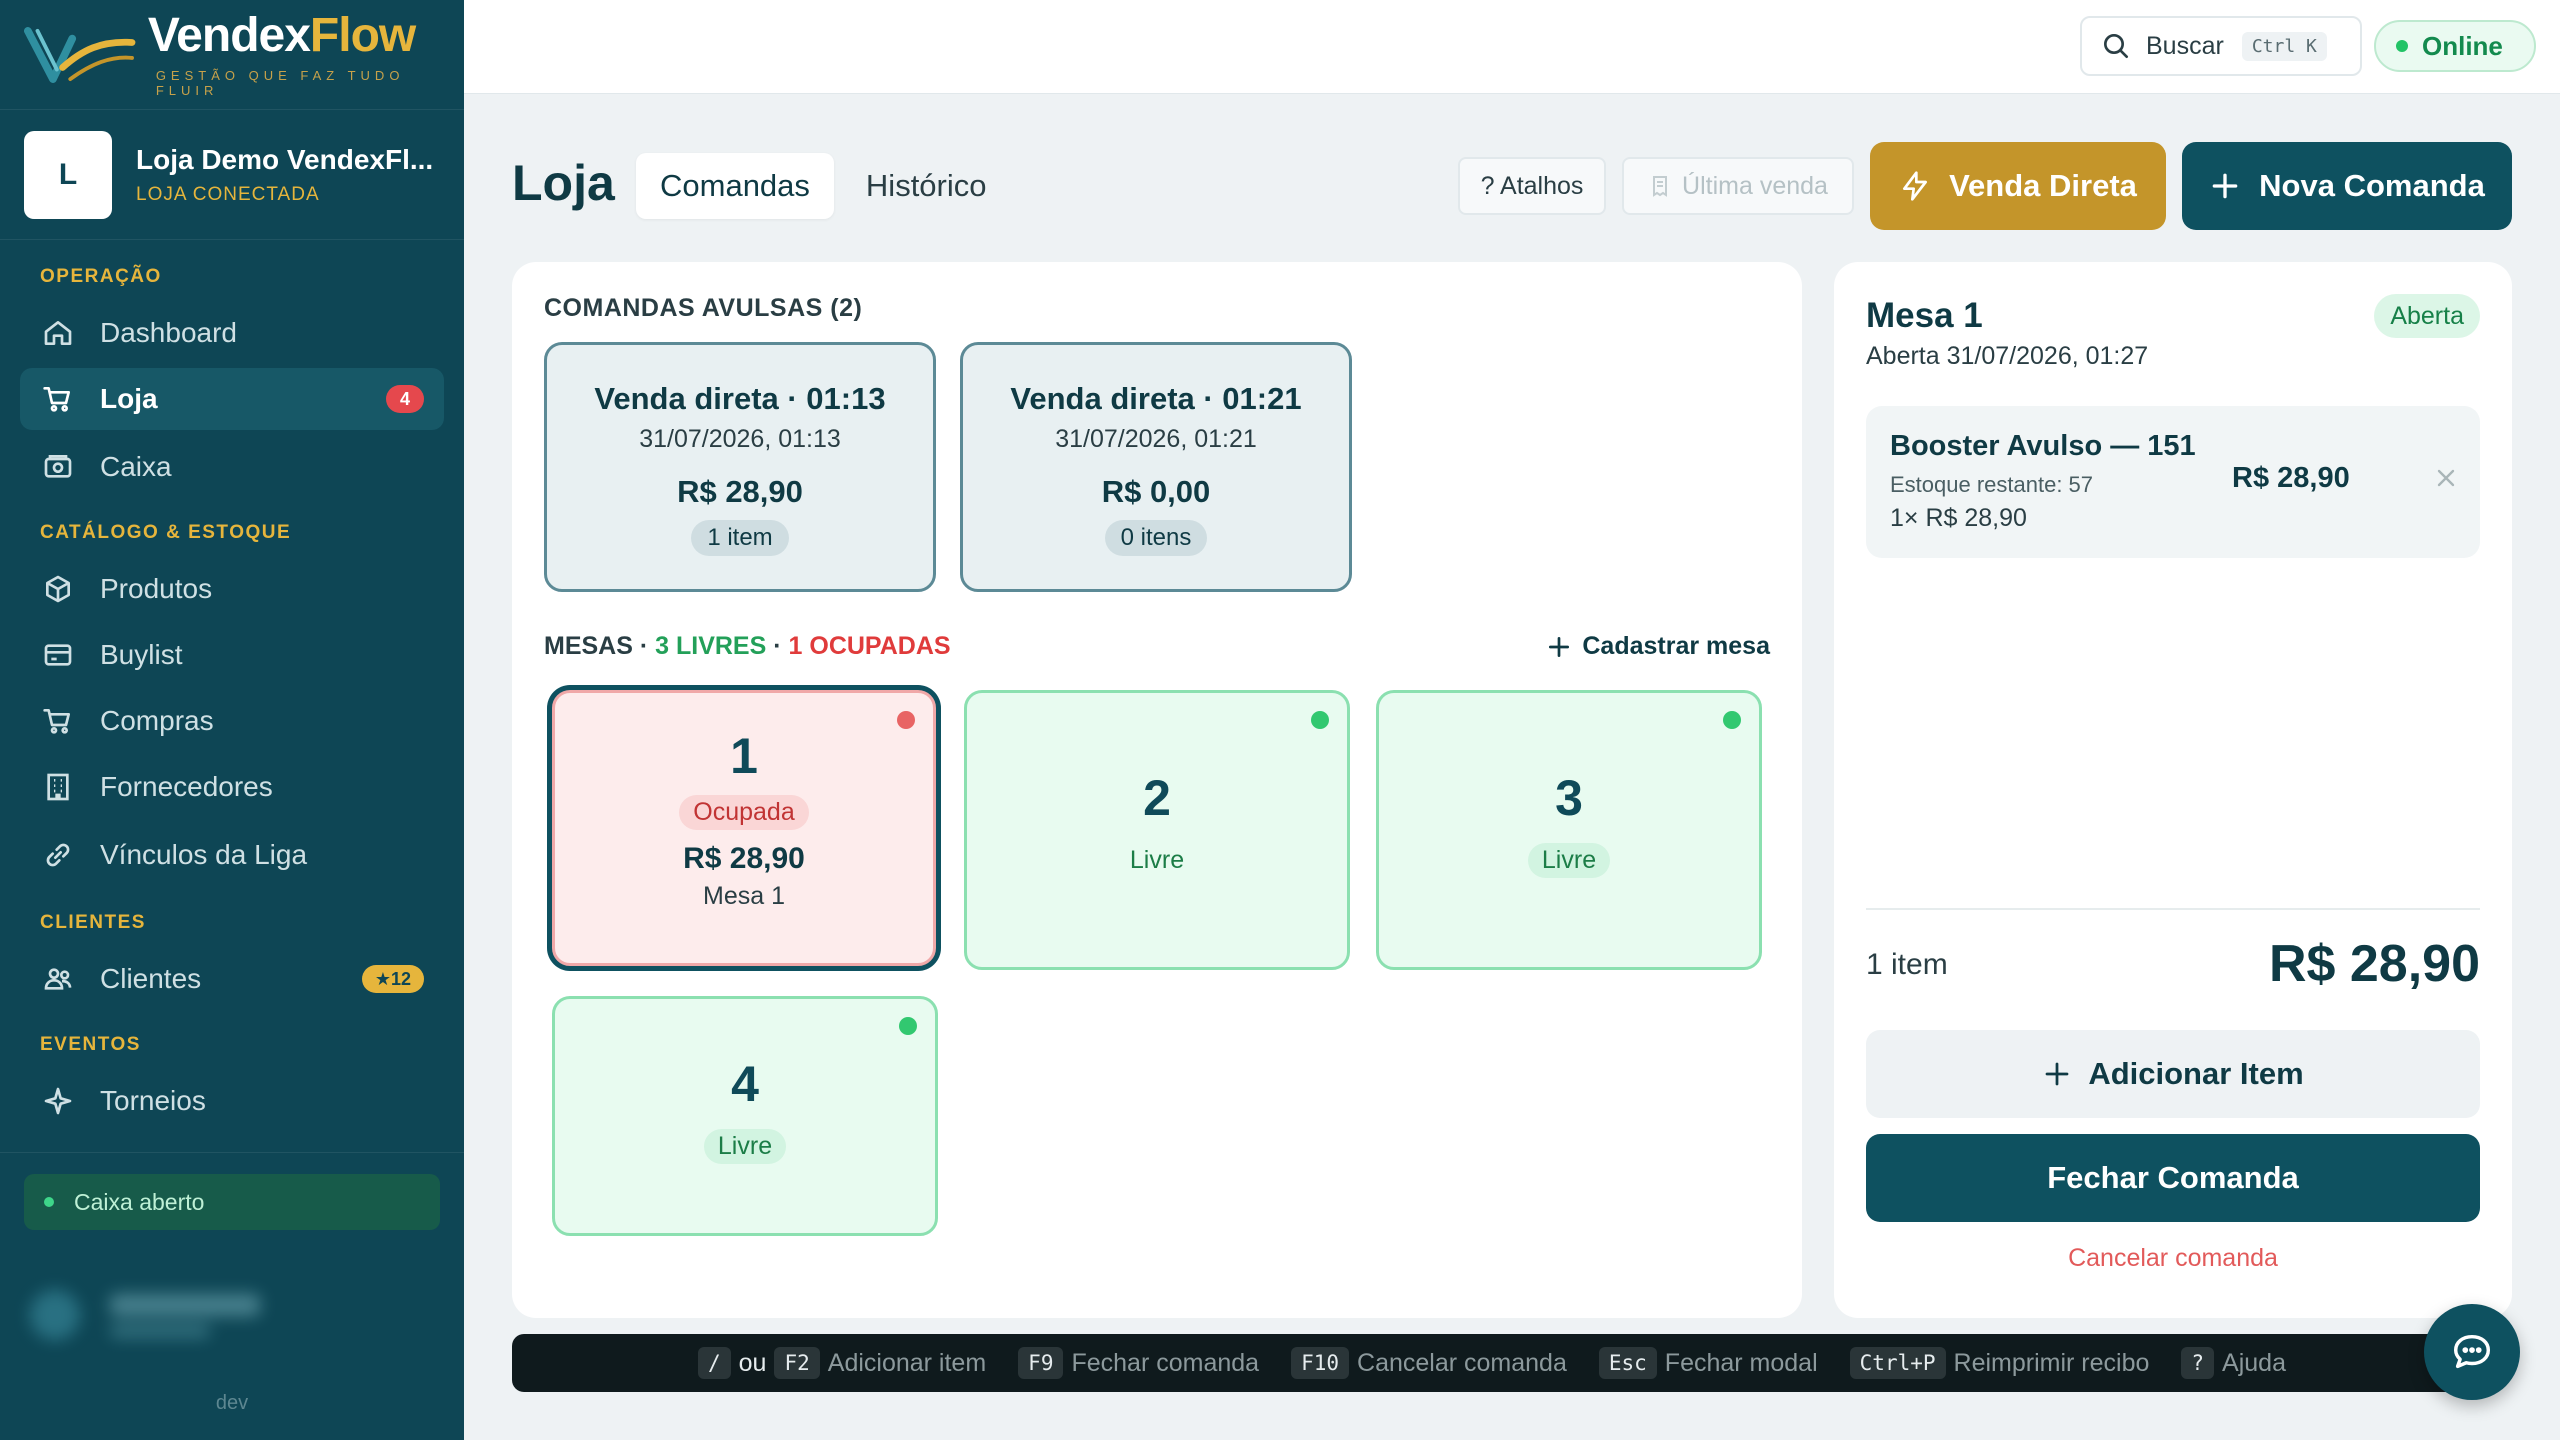 Image resolution: width=2560 pixels, height=1440 pixels. I want to click on sidebar-item-label: Torneios, so click(153, 1100).